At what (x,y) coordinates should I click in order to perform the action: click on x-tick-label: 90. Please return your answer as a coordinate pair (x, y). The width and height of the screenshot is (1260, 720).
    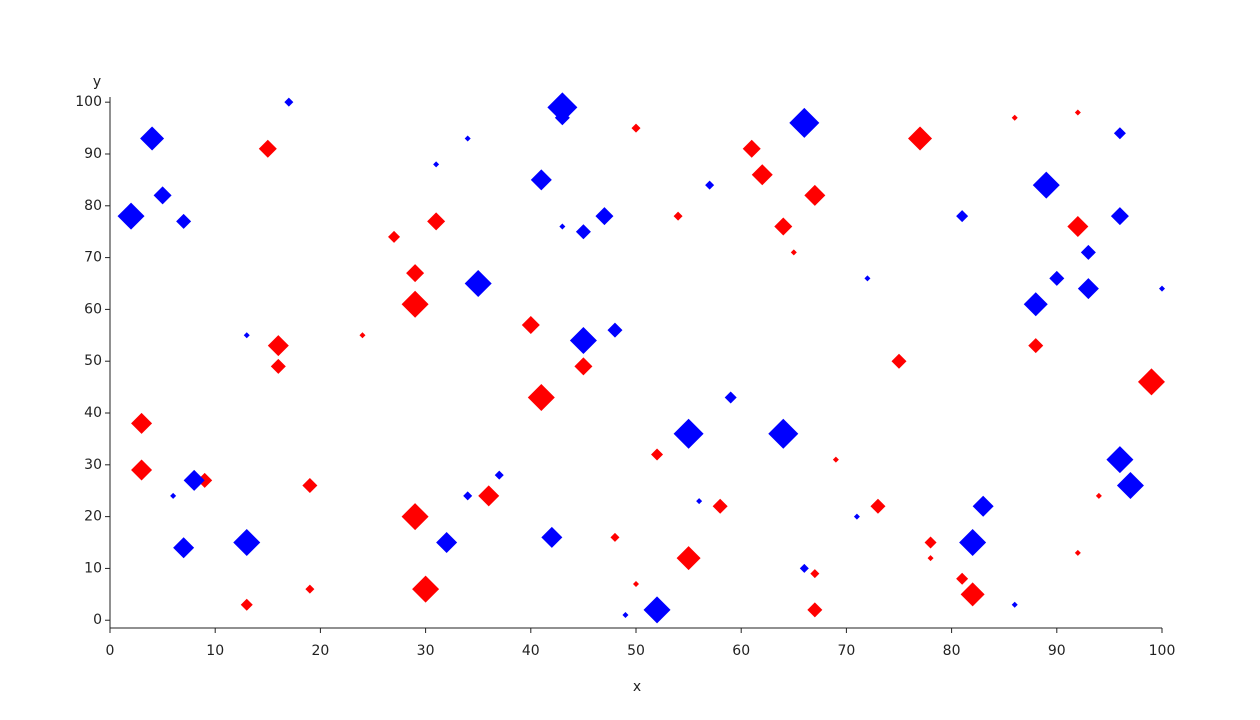
    Looking at the image, I should click on (1057, 651).